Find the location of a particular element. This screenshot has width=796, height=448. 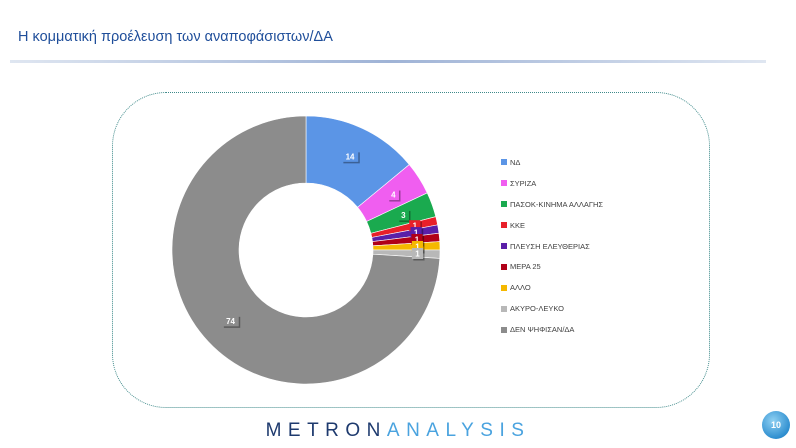

data-label-7: 1 is located at coordinates (418, 254).